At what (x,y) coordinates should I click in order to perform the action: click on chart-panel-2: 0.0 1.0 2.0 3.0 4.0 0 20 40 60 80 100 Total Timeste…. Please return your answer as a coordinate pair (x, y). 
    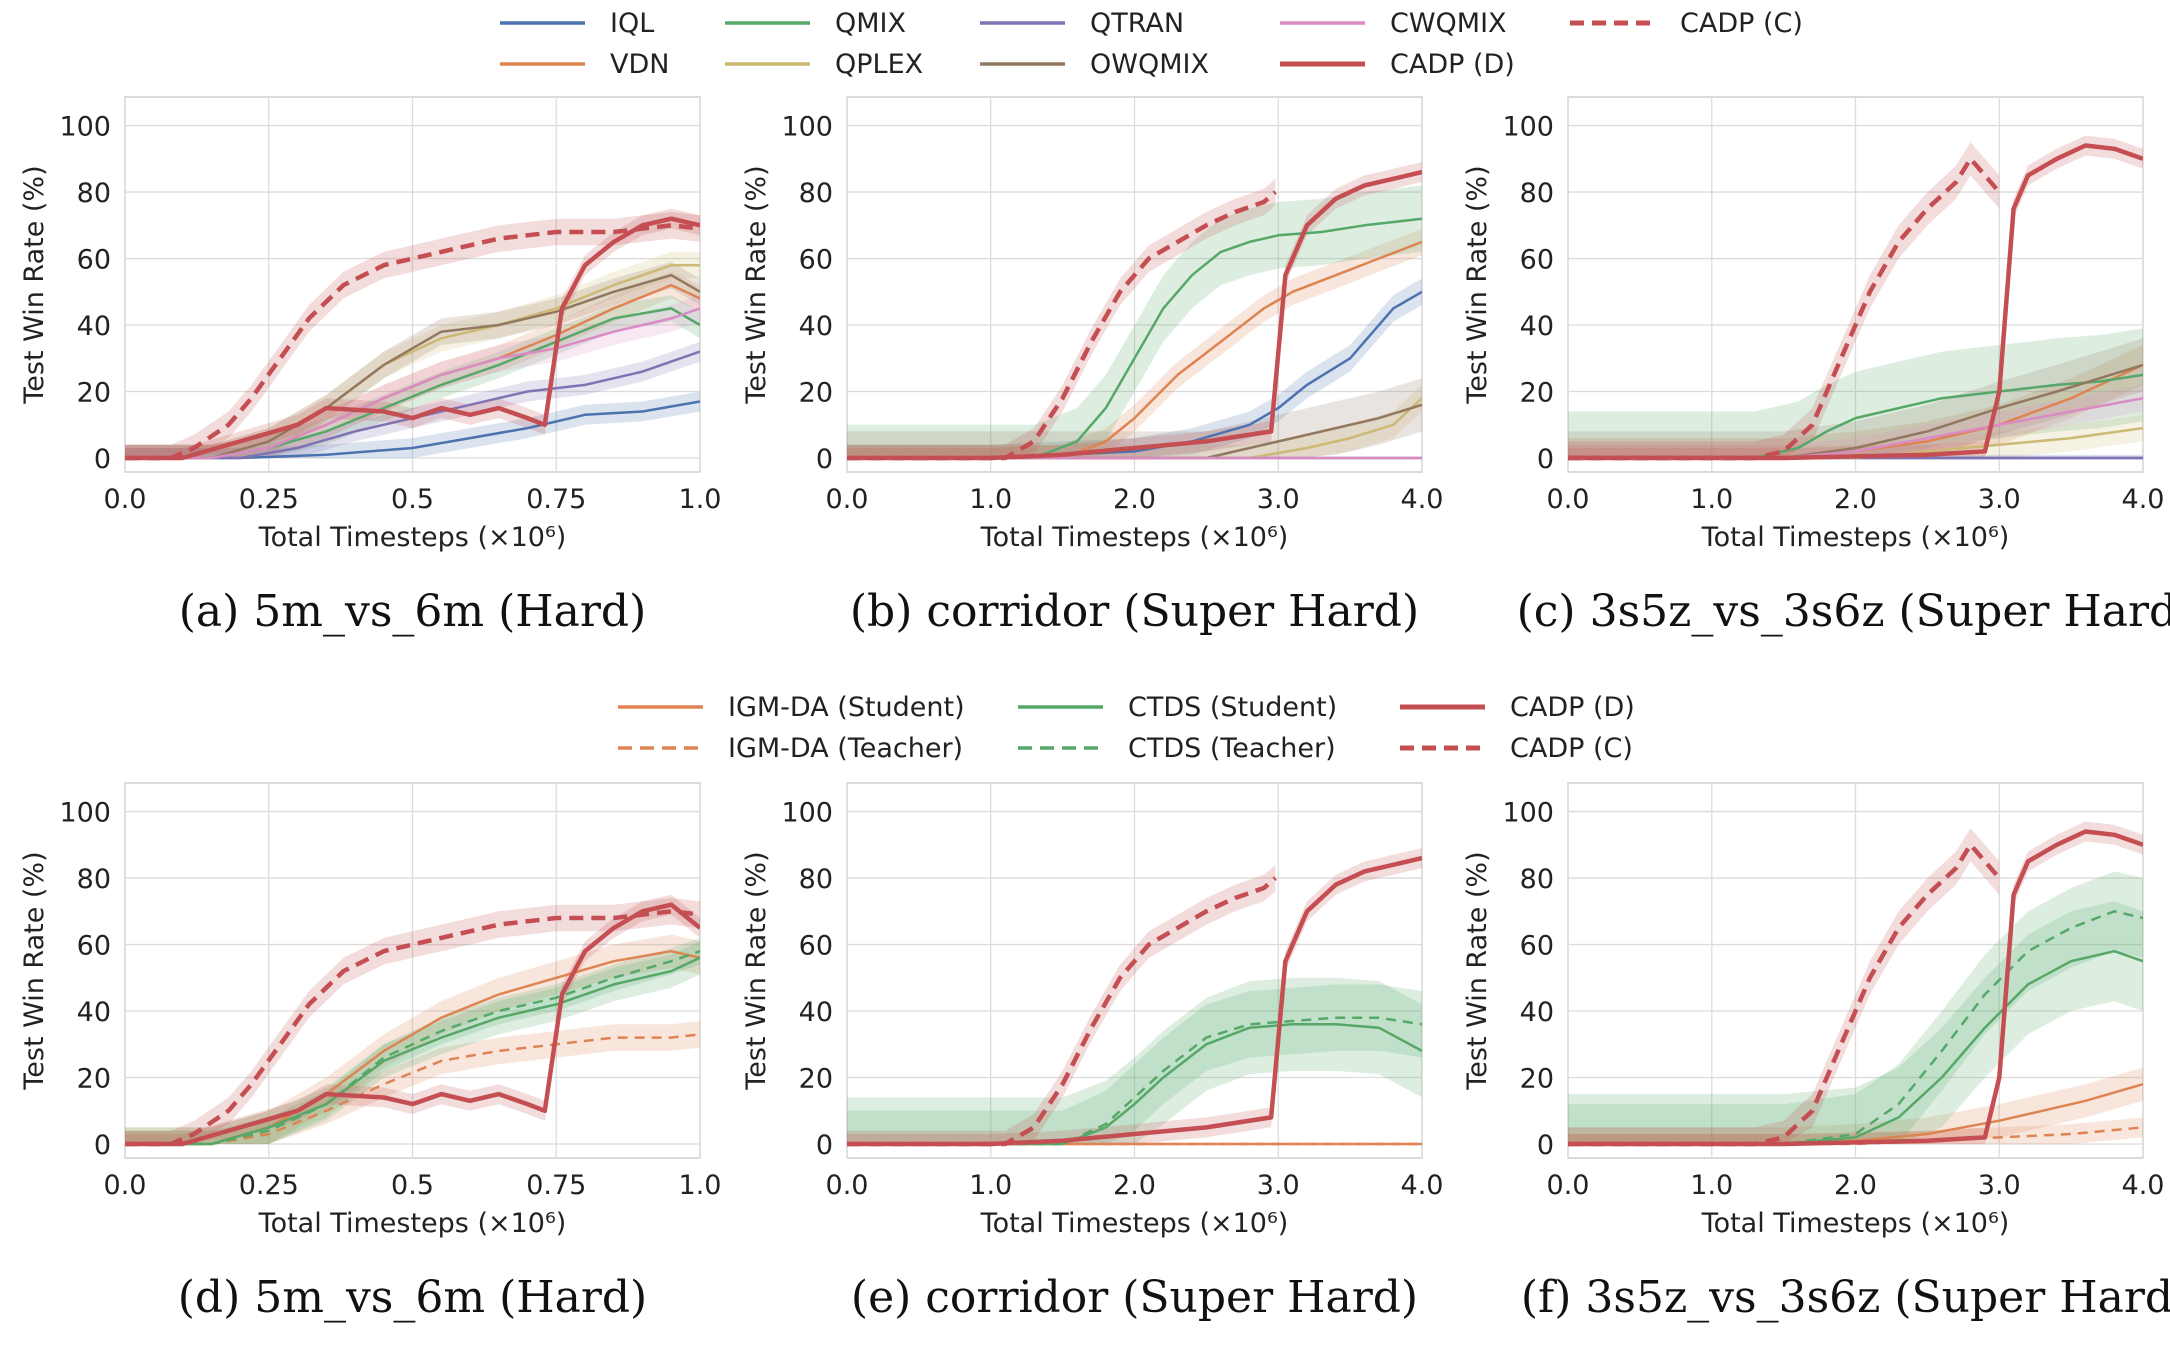
    Looking at the image, I should click on (1092, 366).